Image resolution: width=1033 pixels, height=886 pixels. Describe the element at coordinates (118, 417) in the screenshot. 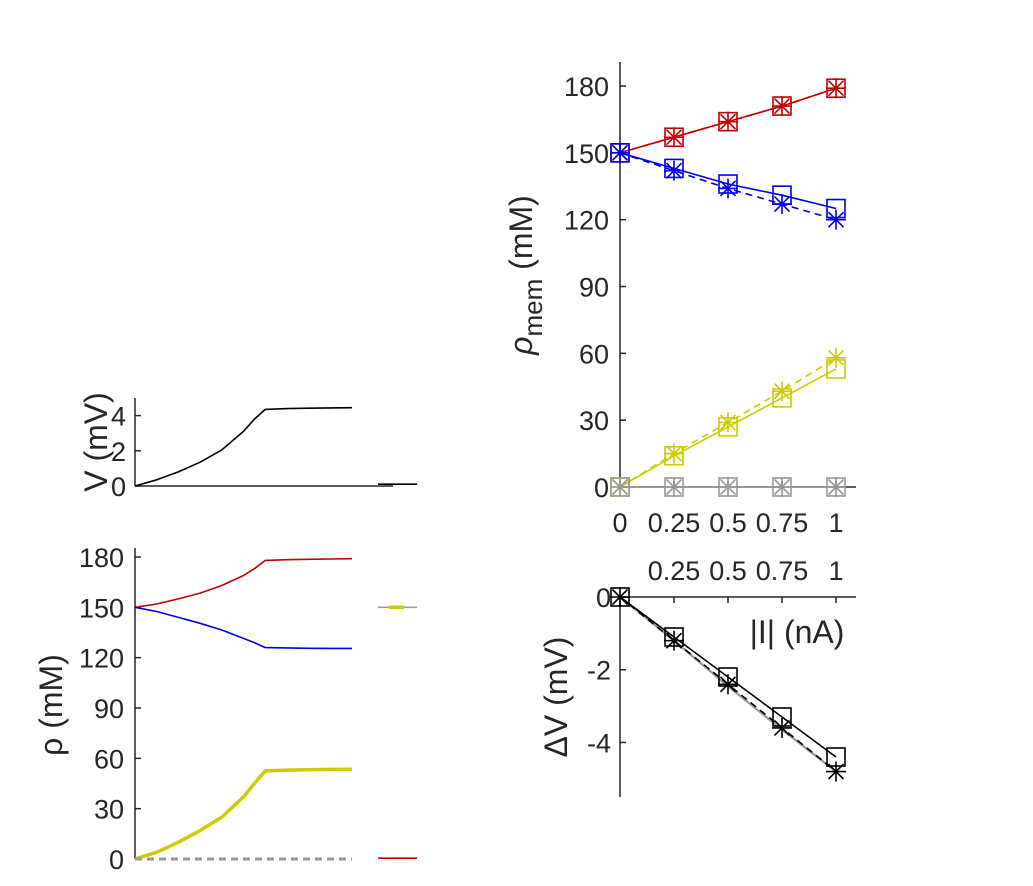

I see `y-tick-label: 4` at that location.